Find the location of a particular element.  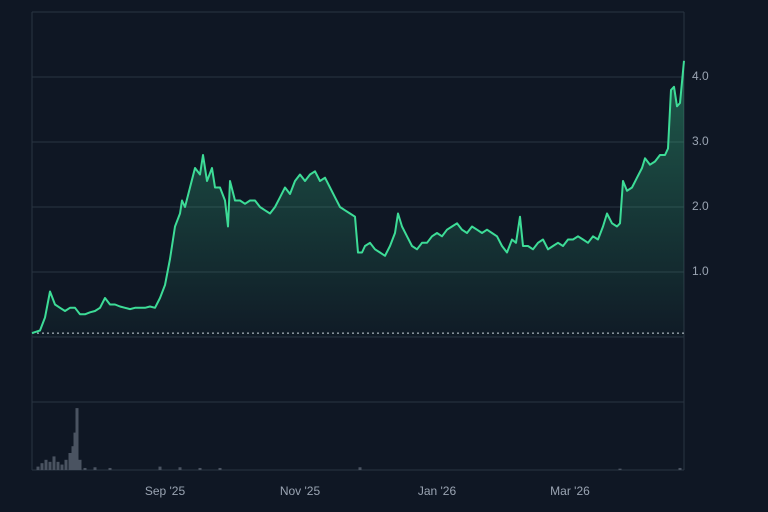

x-tick-label: Nov '25 is located at coordinates (300, 491).